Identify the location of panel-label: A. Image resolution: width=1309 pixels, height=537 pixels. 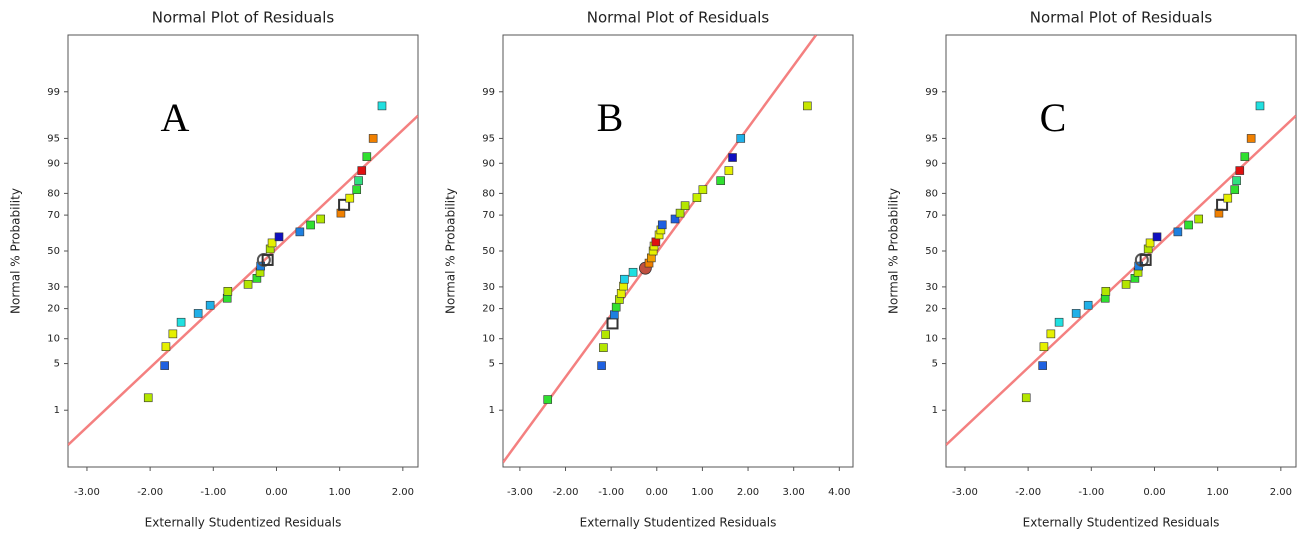
(175, 117).